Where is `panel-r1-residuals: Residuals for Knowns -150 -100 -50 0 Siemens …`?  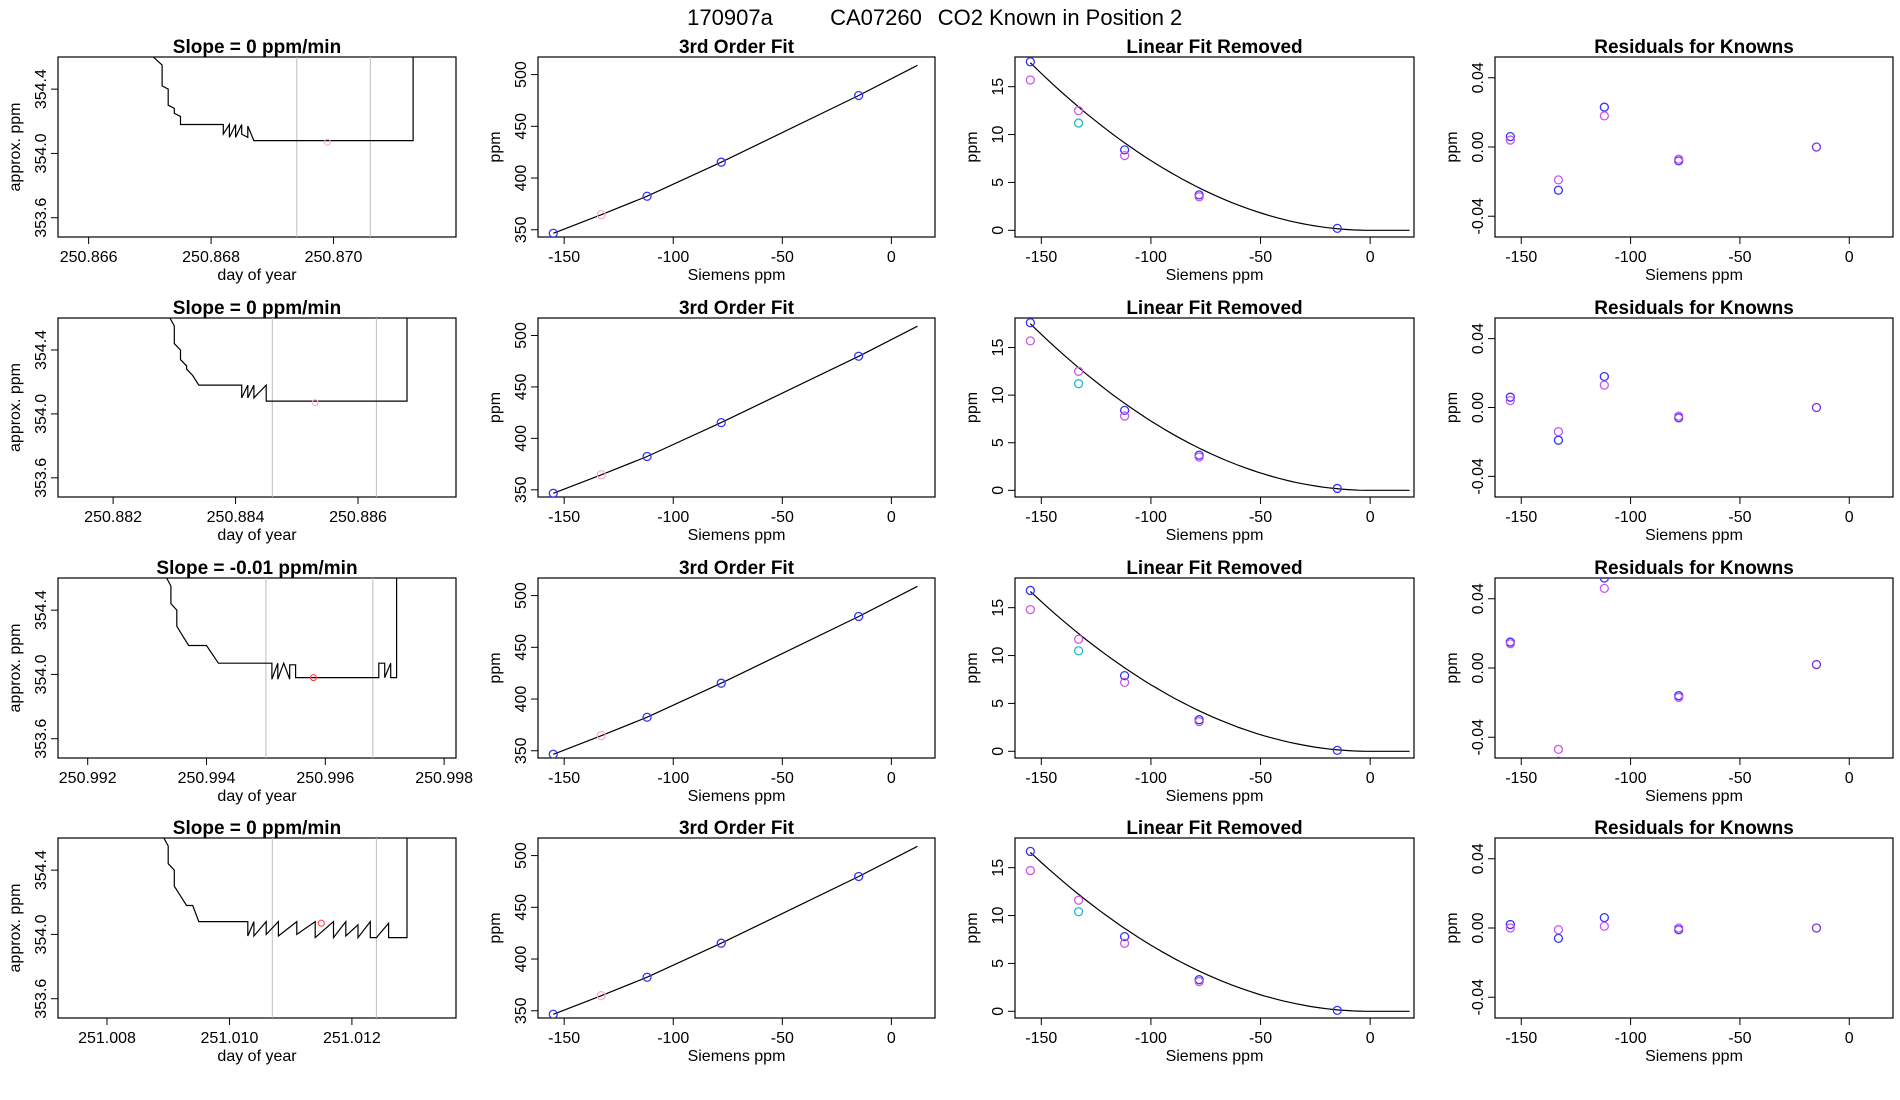 panel-r1-residuals: Residuals for Knowns -150 -100 -50 0 Siemens … is located at coordinates (1669, 160).